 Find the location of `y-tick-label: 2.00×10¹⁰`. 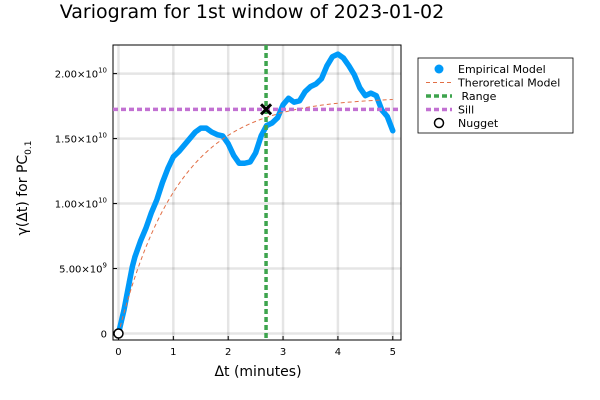

y-tick-label: 2.00×10¹⁰ is located at coordinates (81, 74).